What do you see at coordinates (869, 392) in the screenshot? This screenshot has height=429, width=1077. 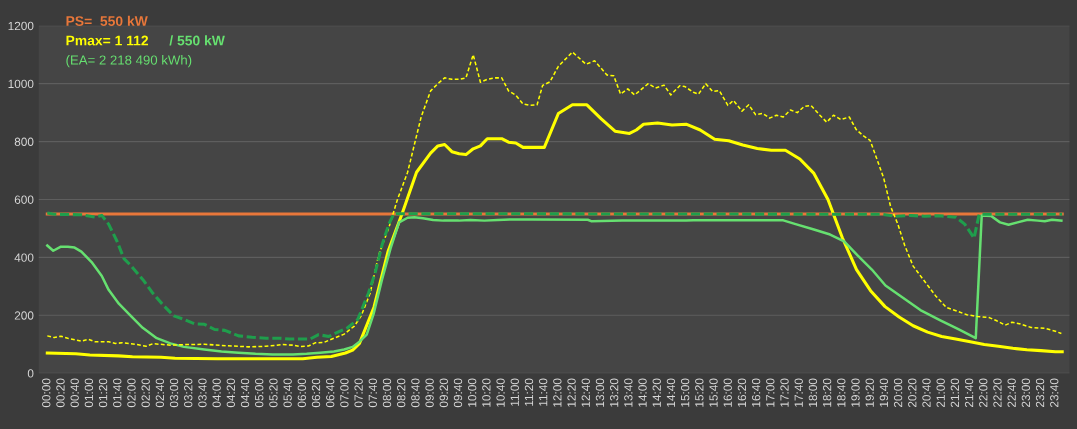 I see `x-tick-label: 19:20` at bounding box center [869, 392].